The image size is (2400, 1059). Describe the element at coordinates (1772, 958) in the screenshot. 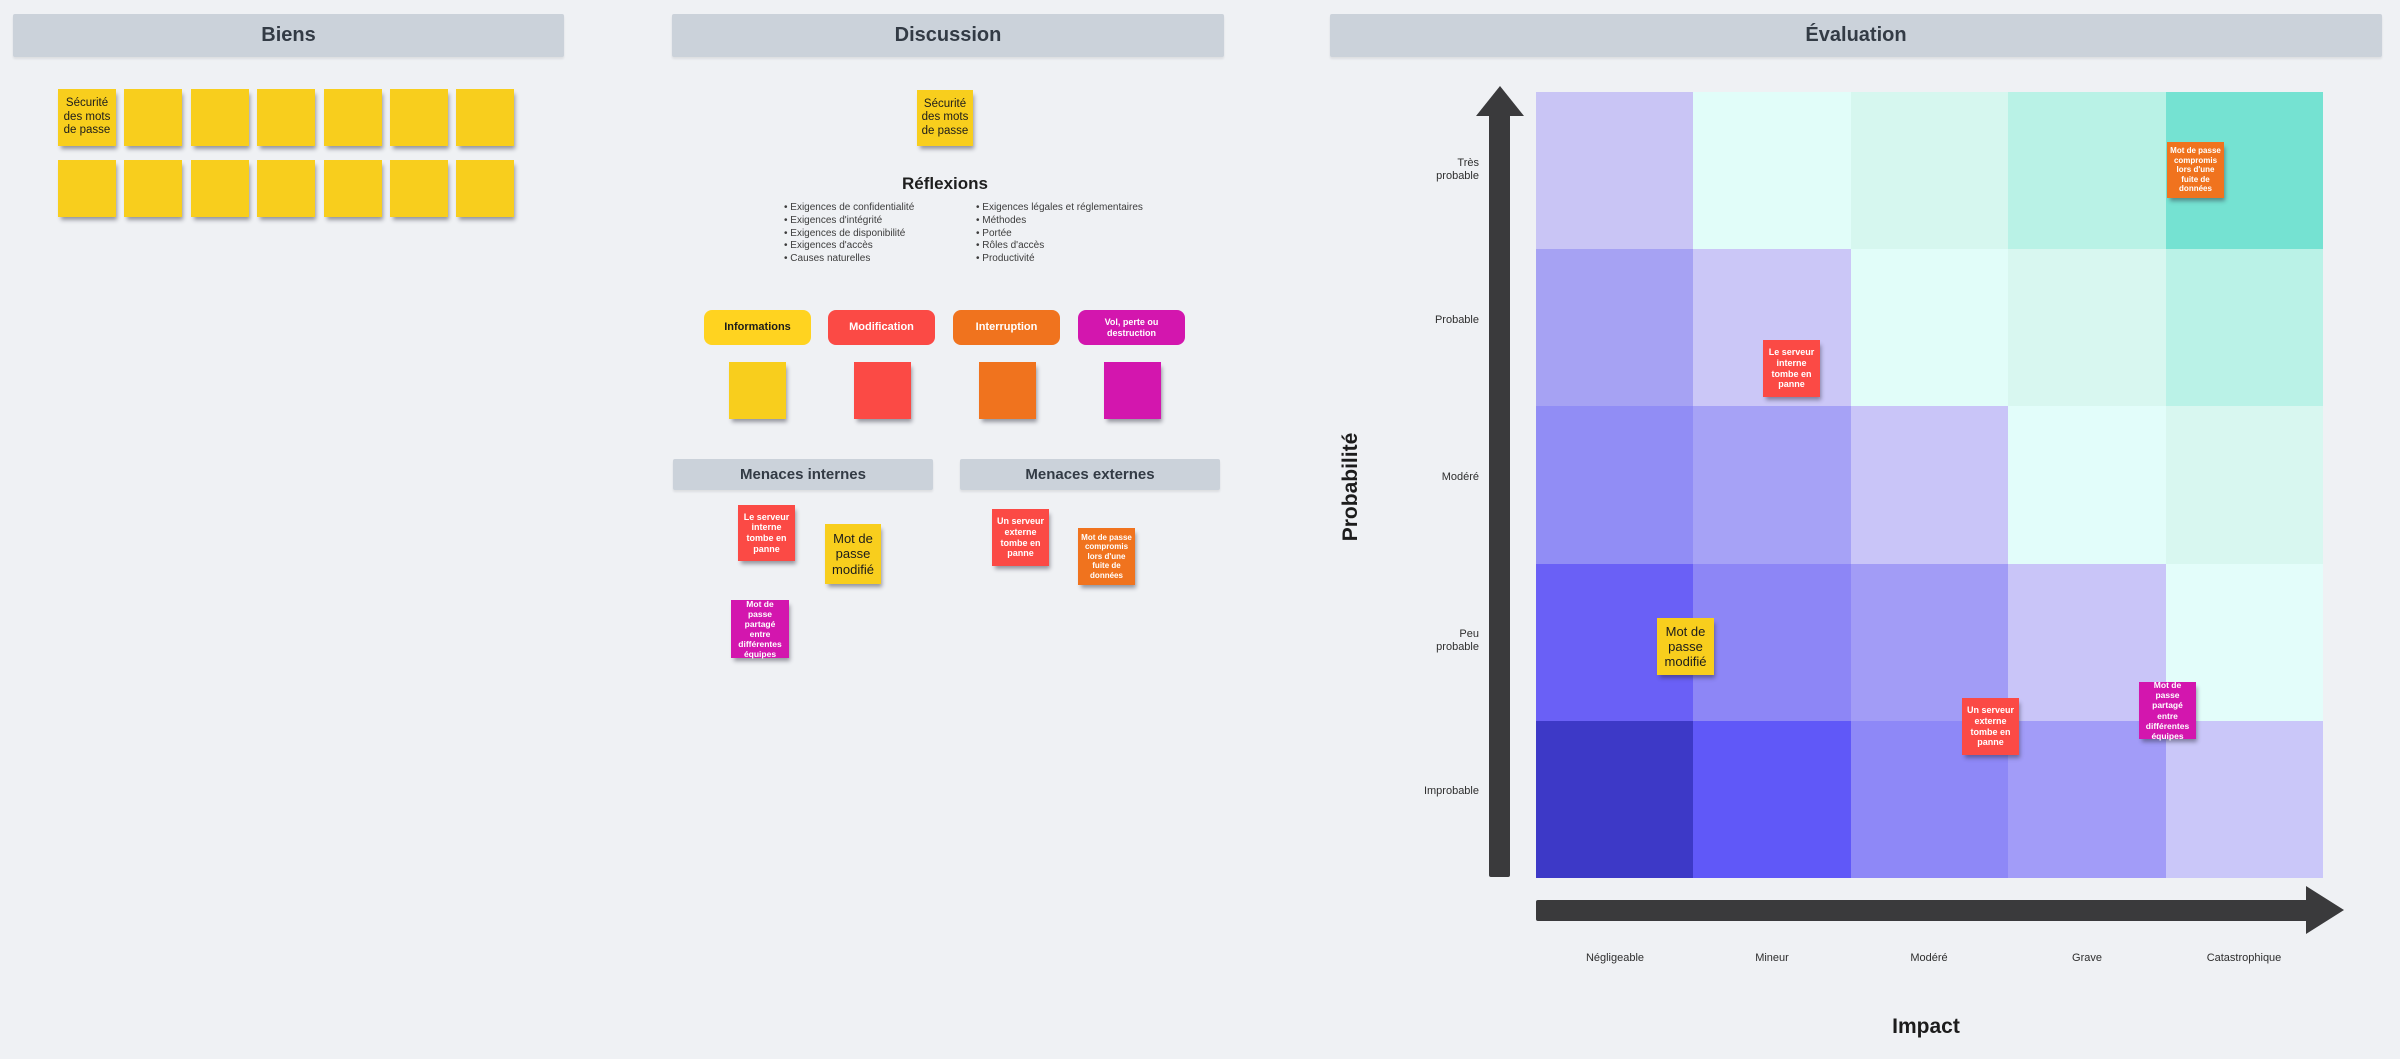

I see `impact-tick-label: Mineur` at that location.